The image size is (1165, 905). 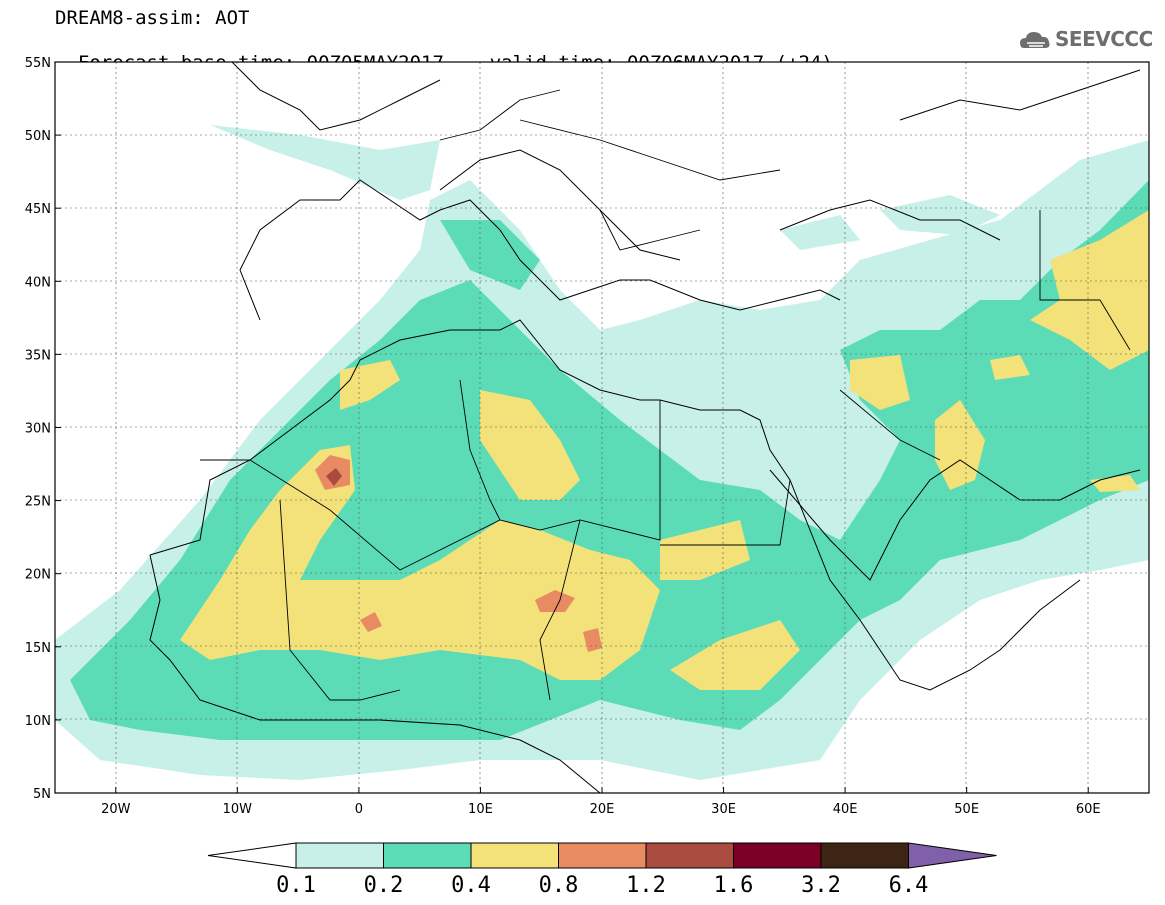 I want to click on colorbar-level-label: 1.2, so click(x=646, y=885).